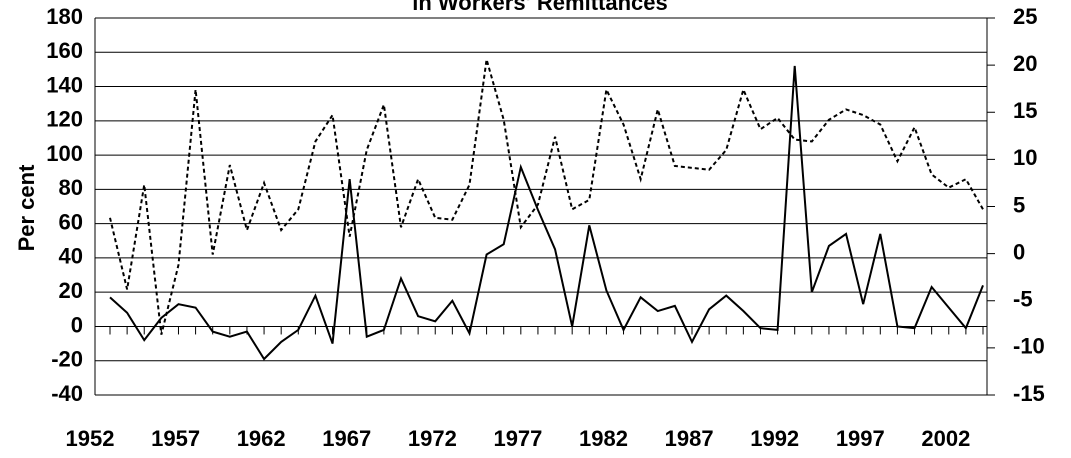 This screenshot has width=1071, height=458. What do you see at coordinates (945, 438) in the screenshot?
I see `x-tick-label: 2002` at bounding box center [945, 438].